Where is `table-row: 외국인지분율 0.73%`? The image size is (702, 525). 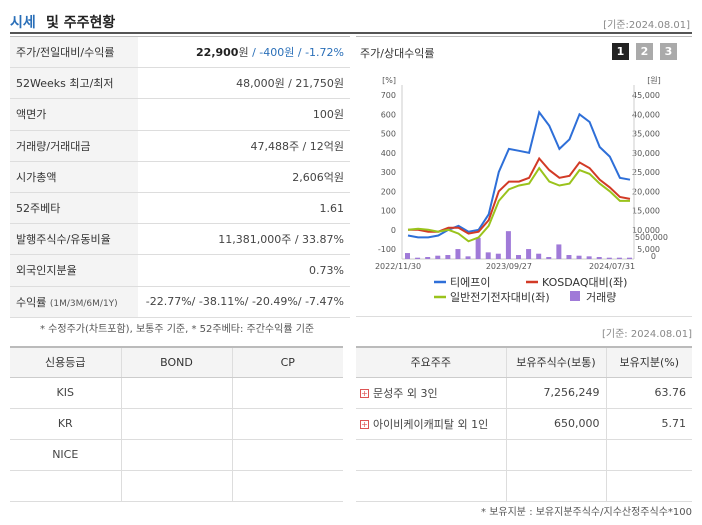
table-row: 외국인지분율 0.73% is located at coordinates (180, 270).